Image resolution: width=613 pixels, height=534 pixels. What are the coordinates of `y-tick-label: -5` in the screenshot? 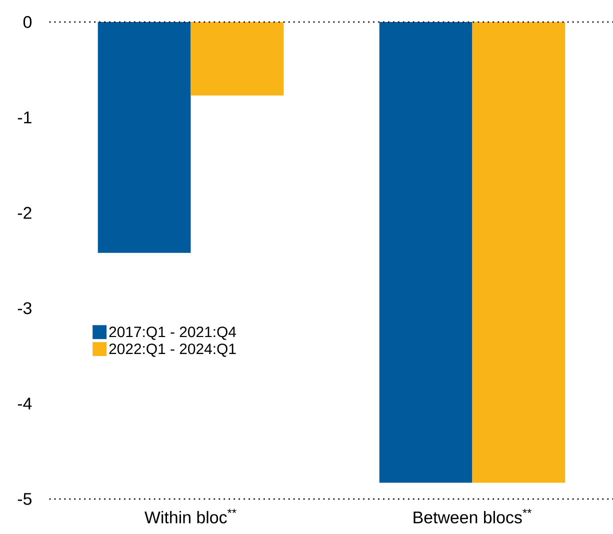 It's located at (25, 499).